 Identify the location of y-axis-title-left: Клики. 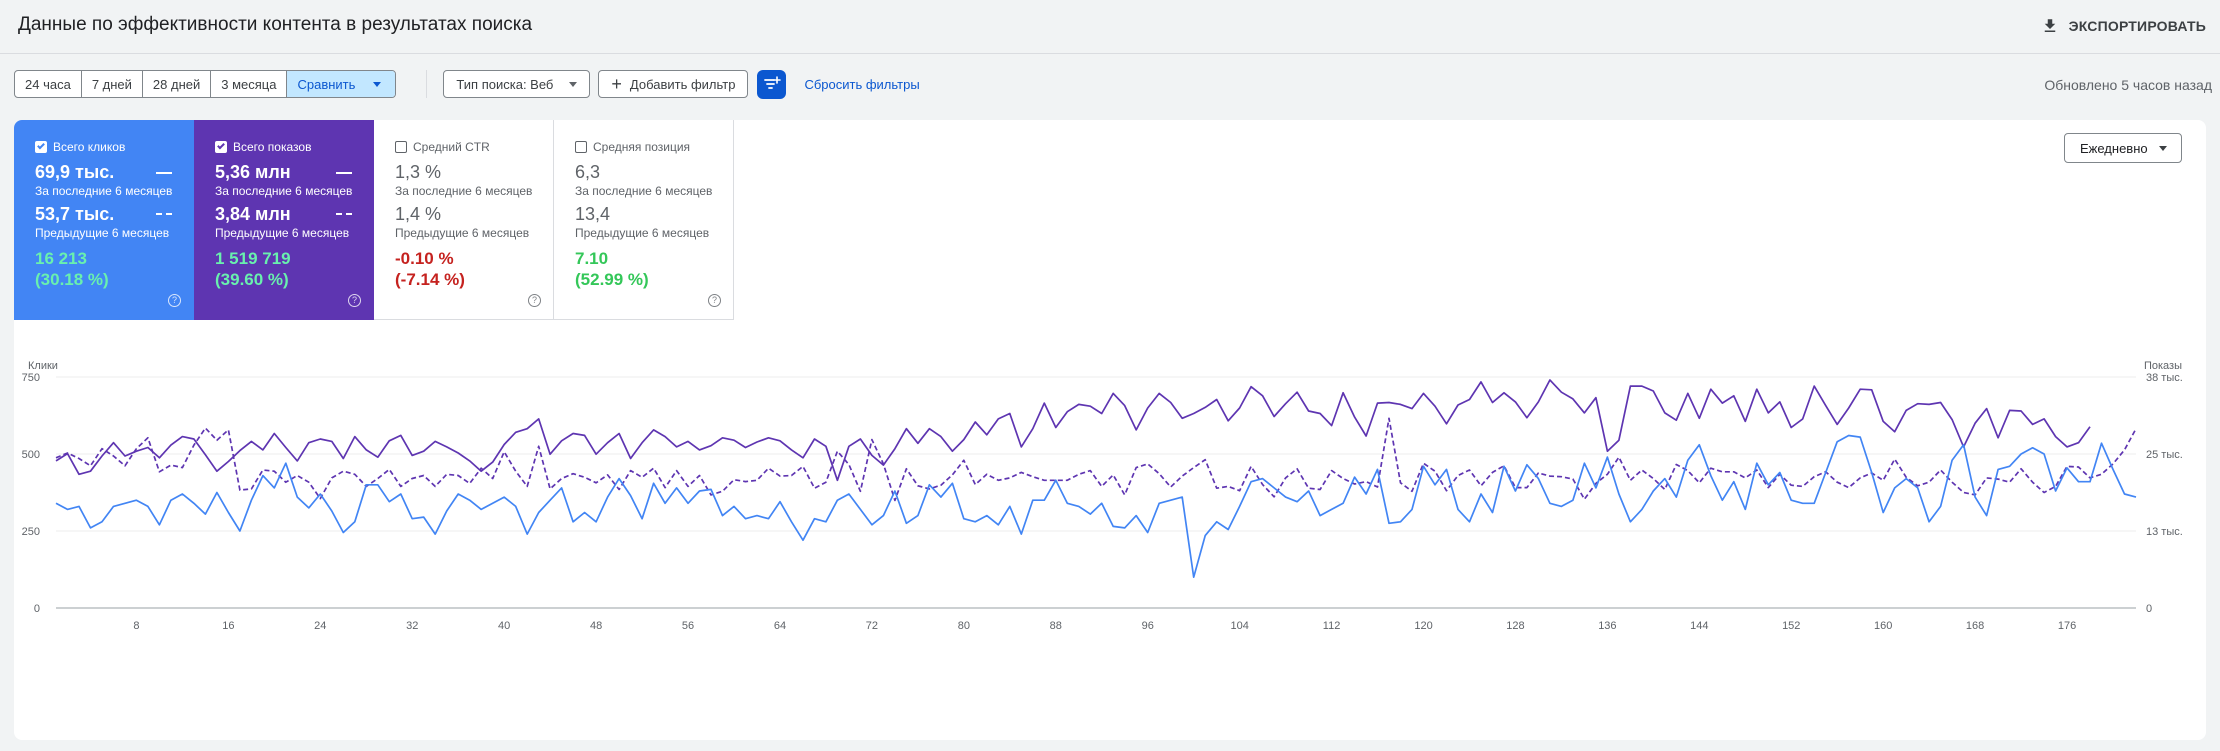
(43, 366).